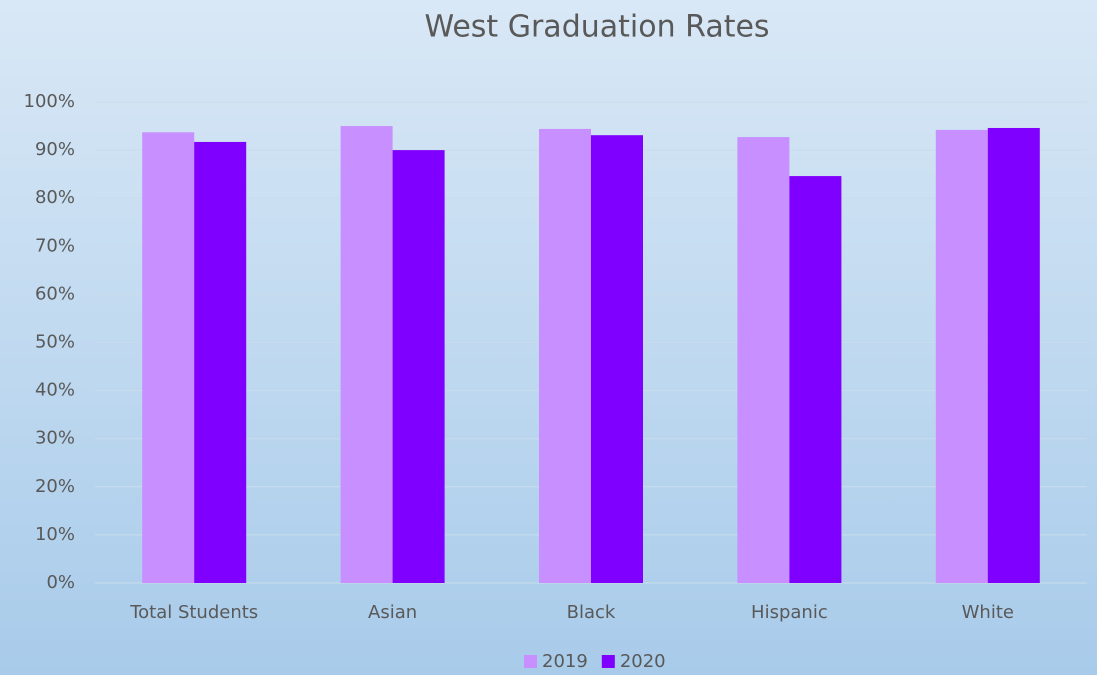 The width and height of the screenshot is (1097, 675). I want to click on x-tick-label: Black, so click(591, 612).